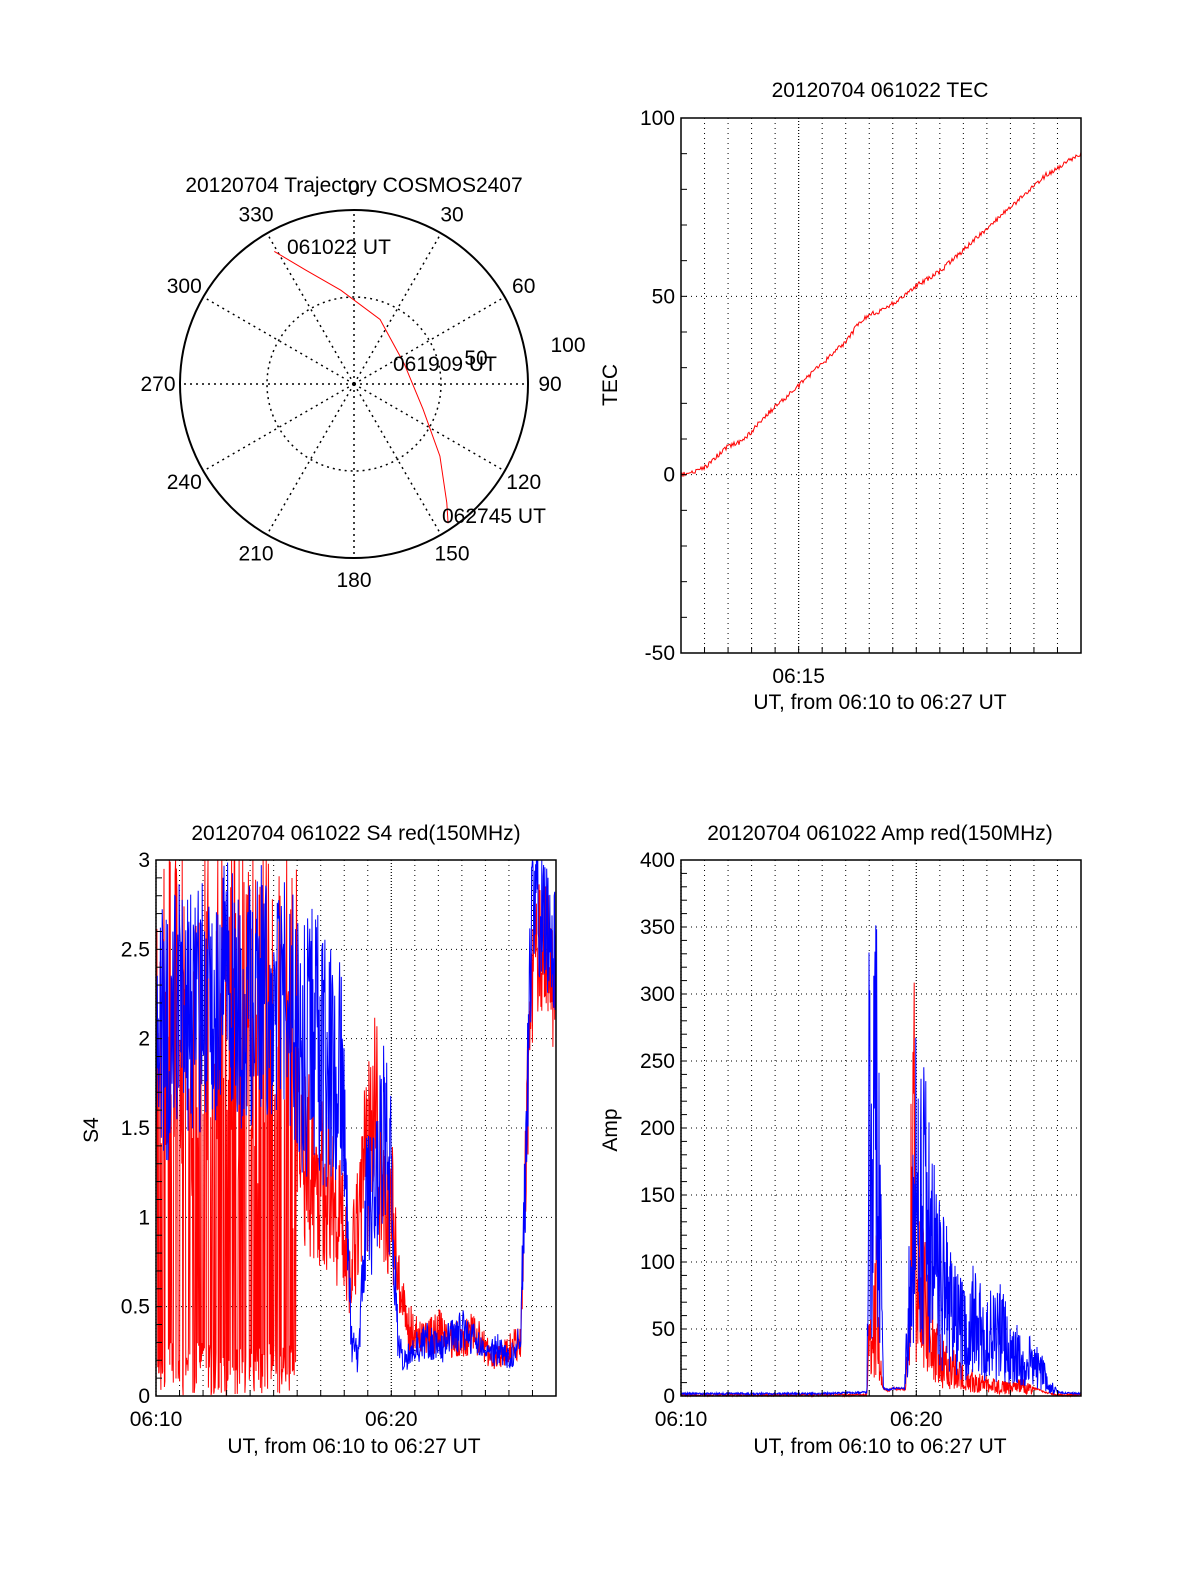  Describe the element at coordinates (494, 516) in the screenshot. I see `trajectory-end-label: 062745 UT` at that location.